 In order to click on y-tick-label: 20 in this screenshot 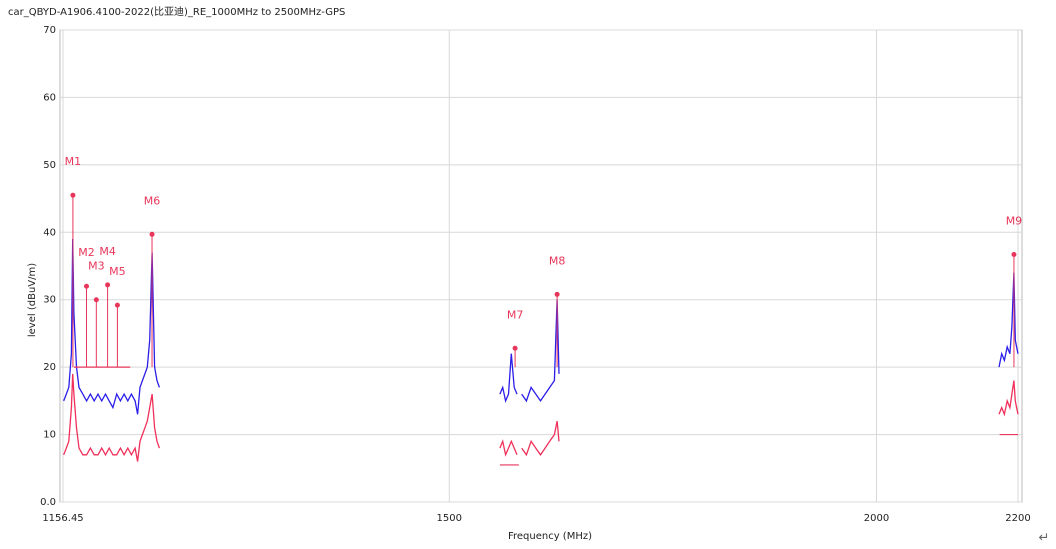, I will do `click(49, 367)`.